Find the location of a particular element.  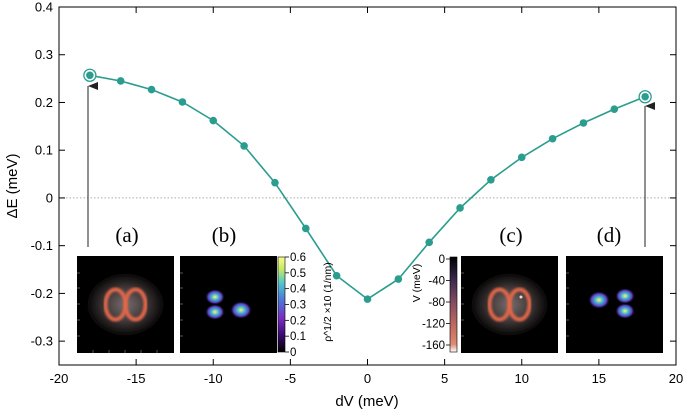

panel-label-a: (a) is located at coordinates (126, 235).